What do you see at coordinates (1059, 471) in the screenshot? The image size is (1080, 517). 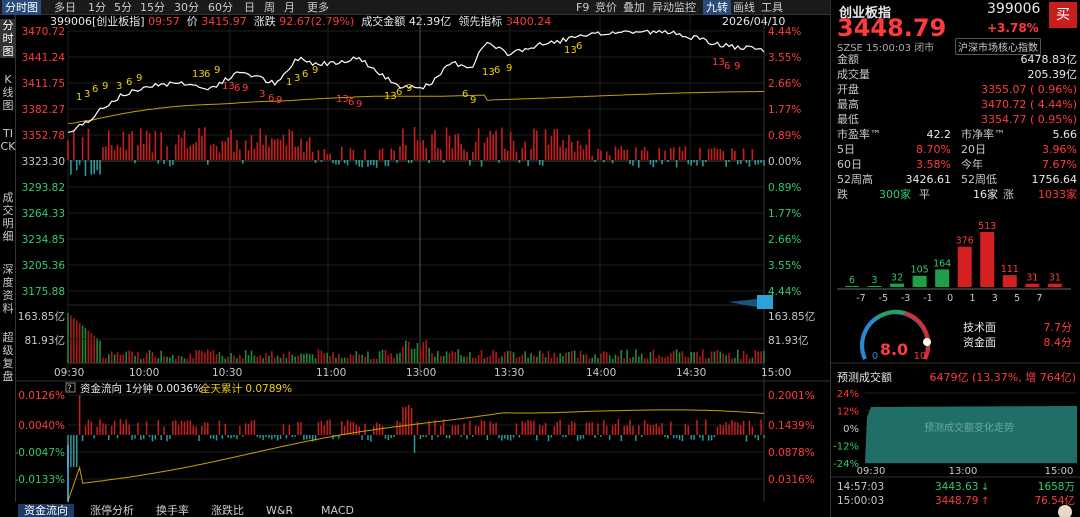 I see `forecast-x-label: 15:00` at bounding box center [1059, 471].